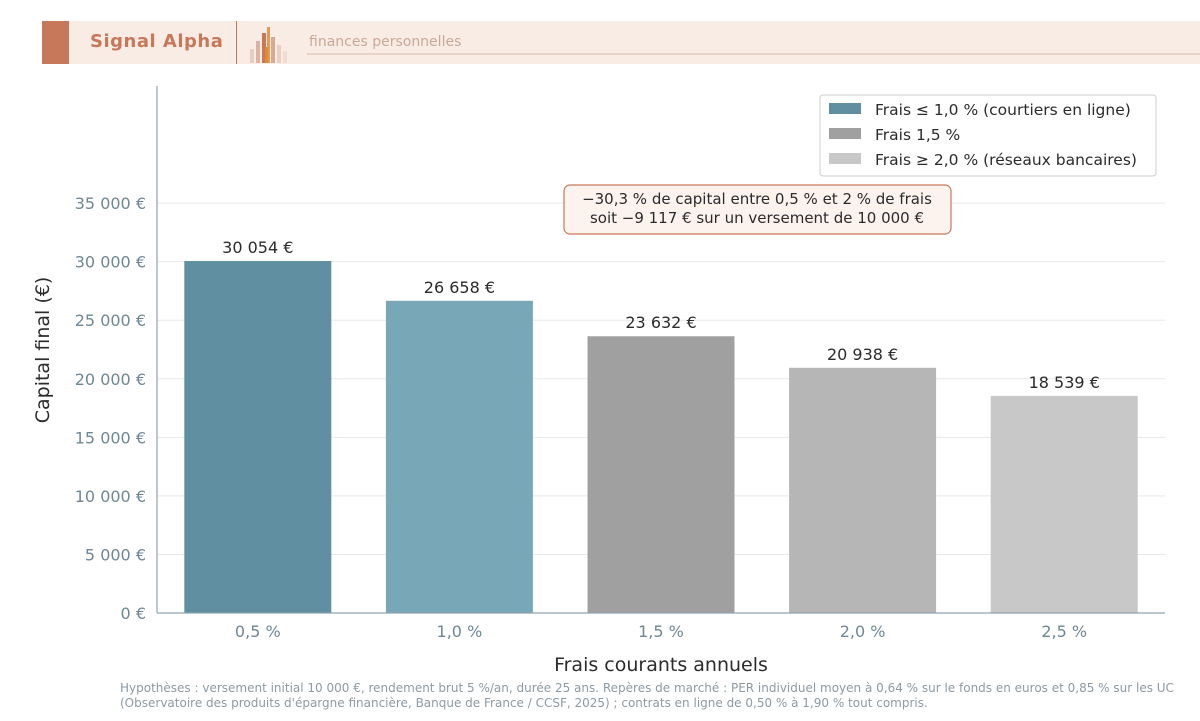 This screenshot has height=721, width=1200. I want to click on y-tick-label: 0 €, so click(133, 613).